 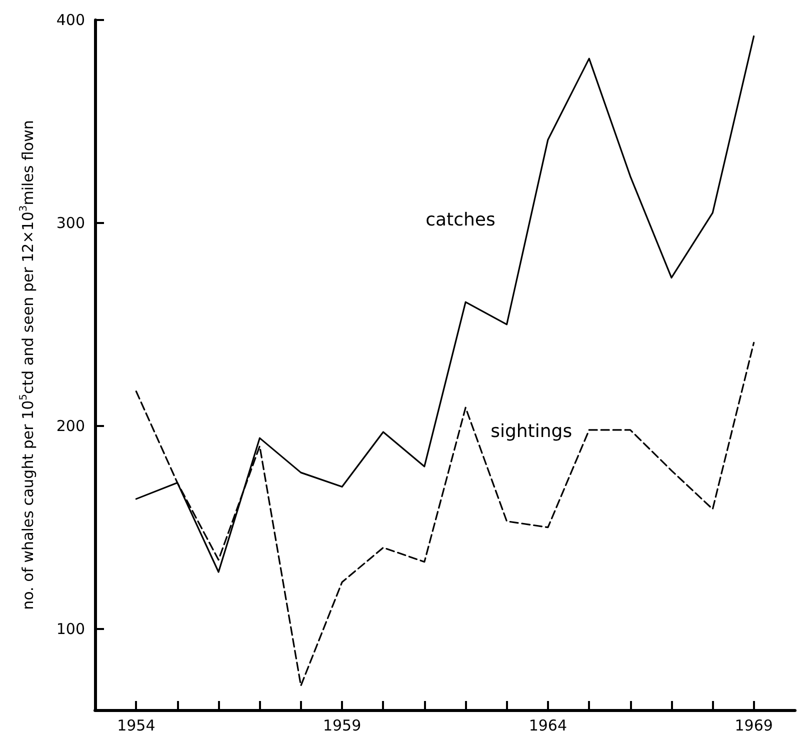 What do you see at coordinates (461, 220) in the screenshot?
I see `series-label: catches` at bounding box center [461, 220].